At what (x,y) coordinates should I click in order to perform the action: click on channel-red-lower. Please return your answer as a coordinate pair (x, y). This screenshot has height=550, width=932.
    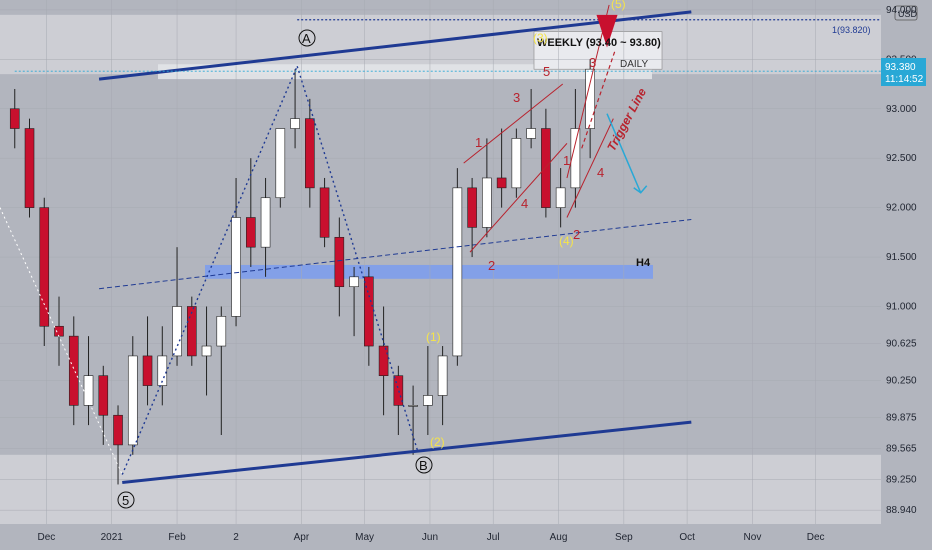
    Looking at the image, I should click on (518, 198).